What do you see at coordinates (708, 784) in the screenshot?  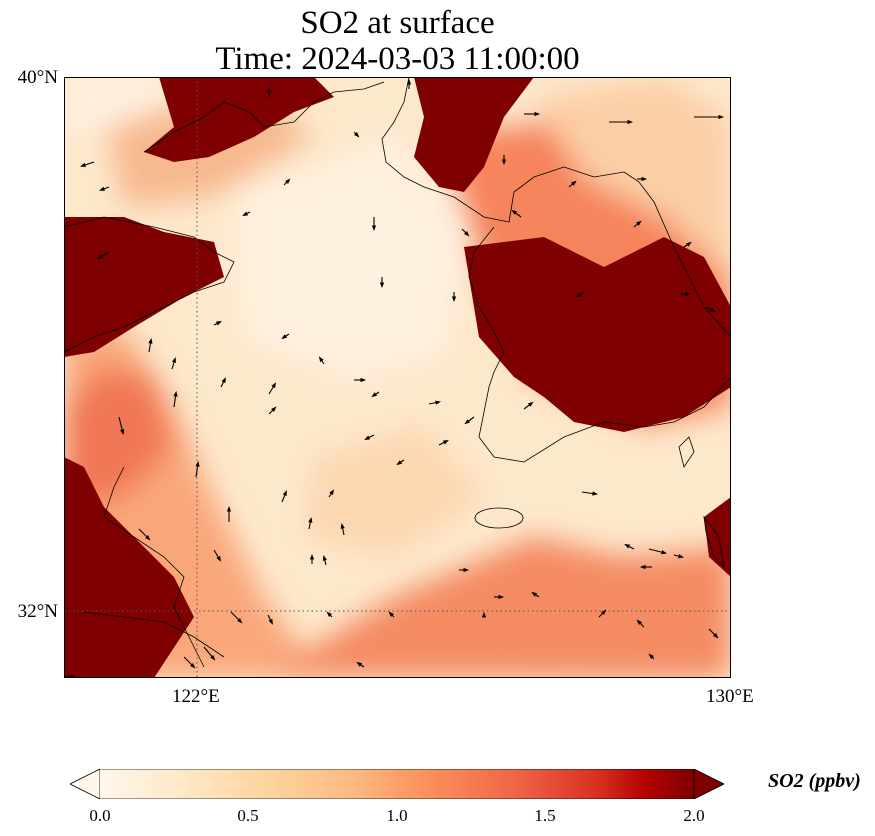 I see `colorbar-max-extend` at bounding box center [708, 784].